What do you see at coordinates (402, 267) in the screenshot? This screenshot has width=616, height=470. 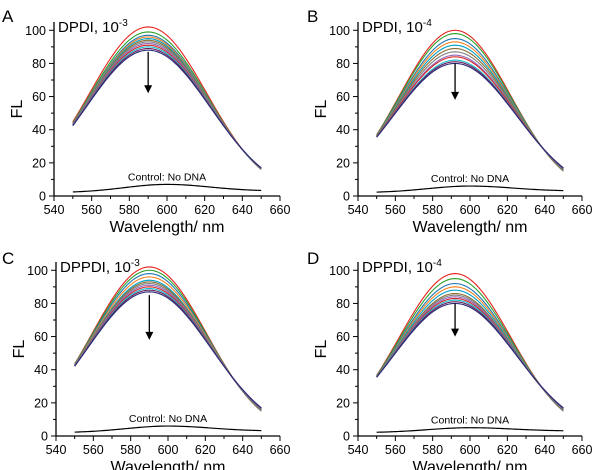 I see `chart-title: DPPDI, 10-4` at bounding box center [402, 267].